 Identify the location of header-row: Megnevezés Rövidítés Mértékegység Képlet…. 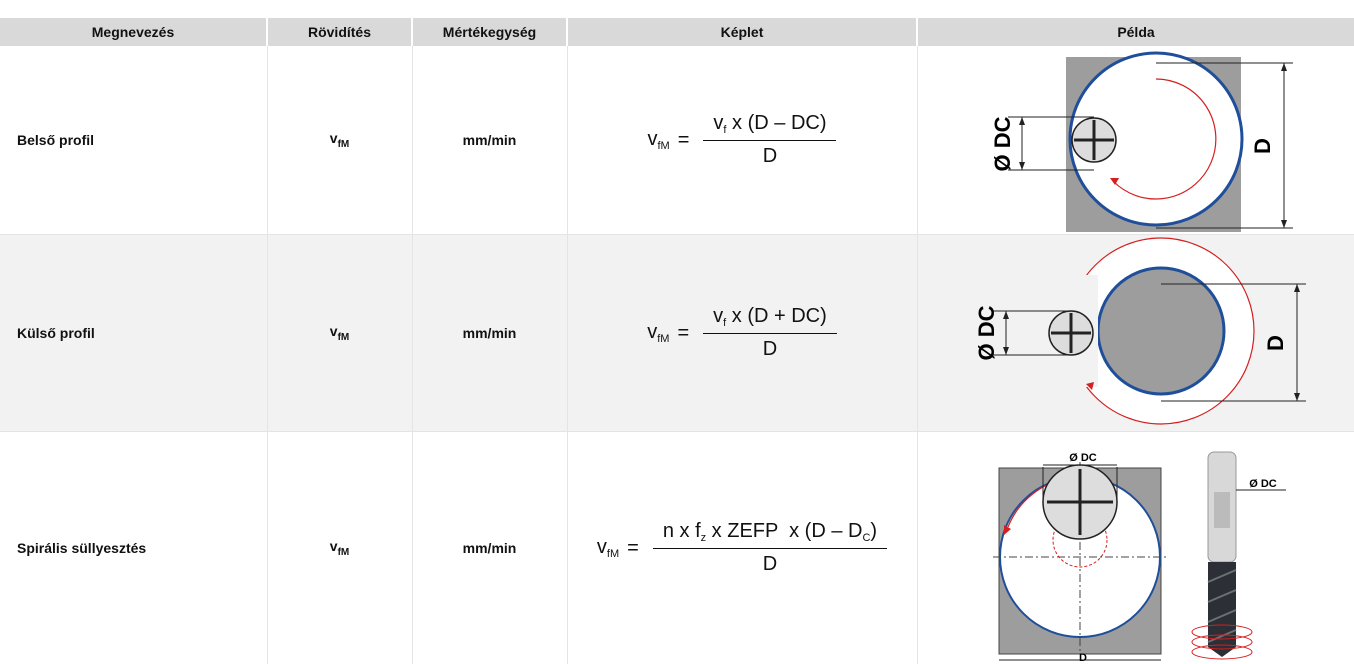
(677, 32).